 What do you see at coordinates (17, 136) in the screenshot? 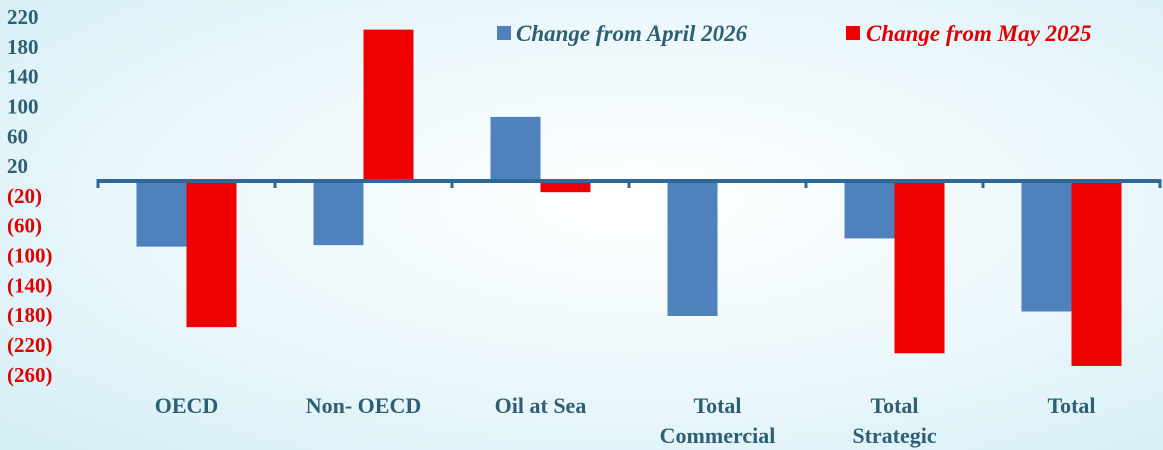
I see `y-tick-label: 60` at bounding box center [17, 136].